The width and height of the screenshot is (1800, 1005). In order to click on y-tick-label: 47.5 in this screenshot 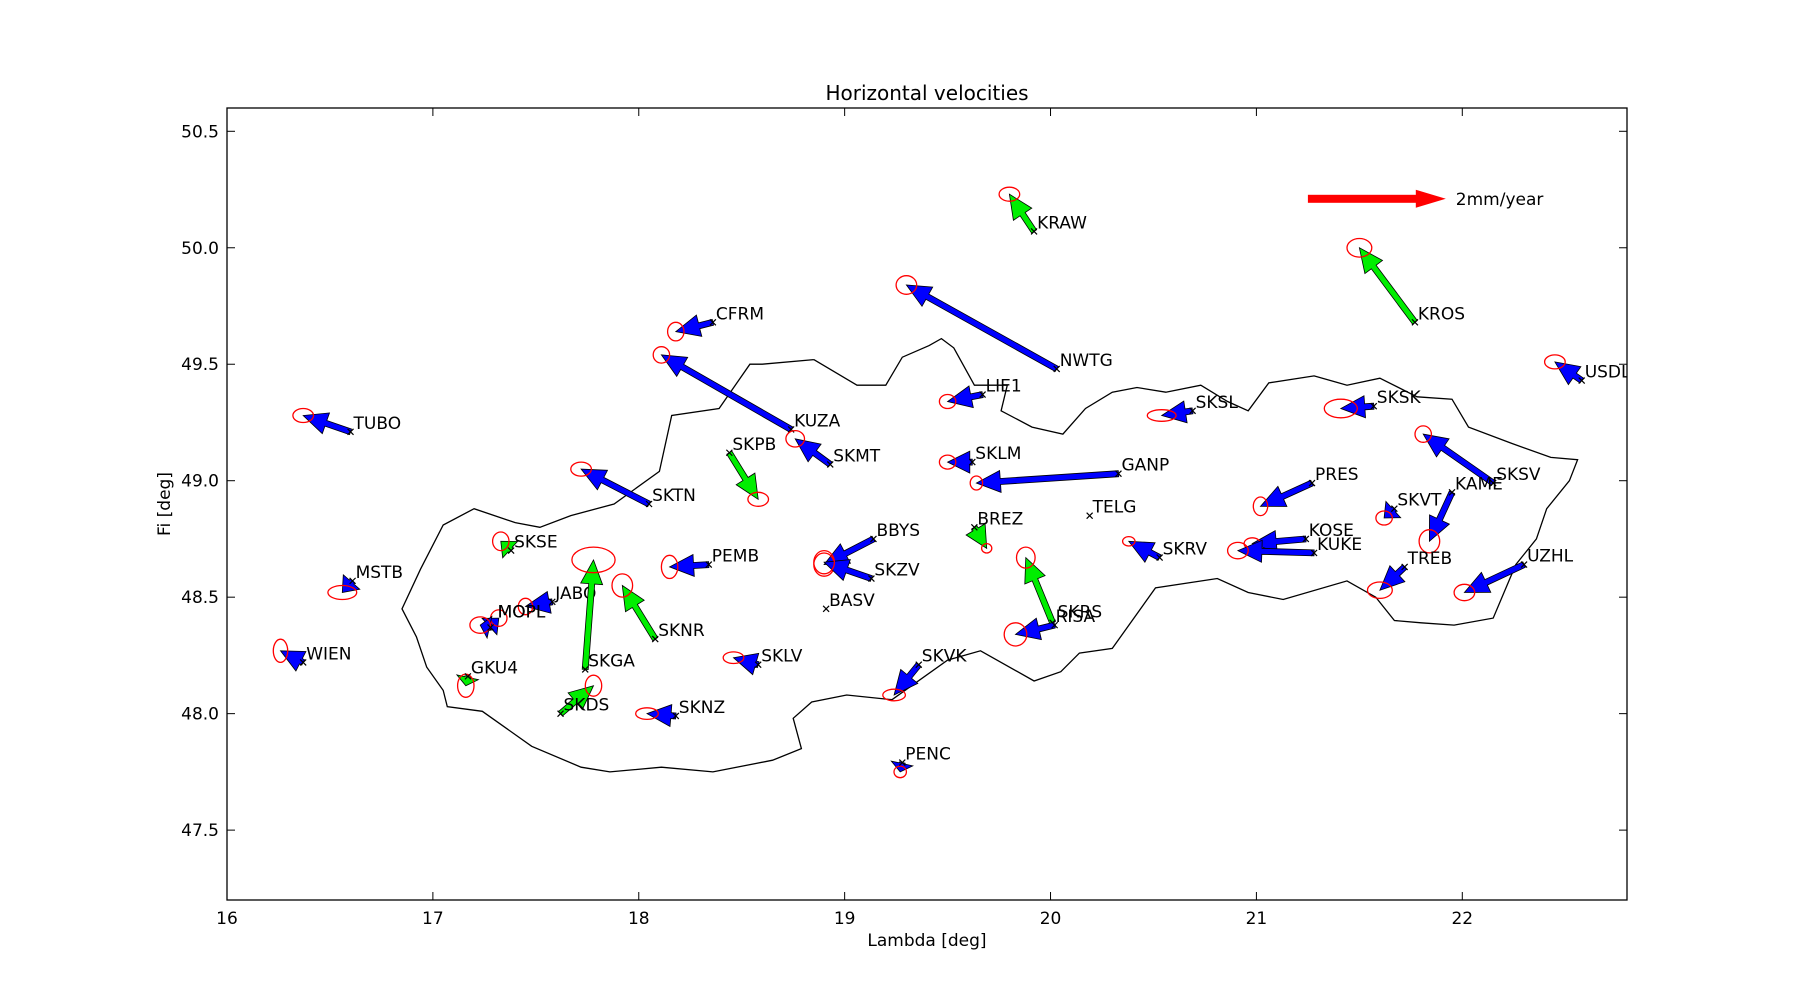, I will do `click(200, 831)`.